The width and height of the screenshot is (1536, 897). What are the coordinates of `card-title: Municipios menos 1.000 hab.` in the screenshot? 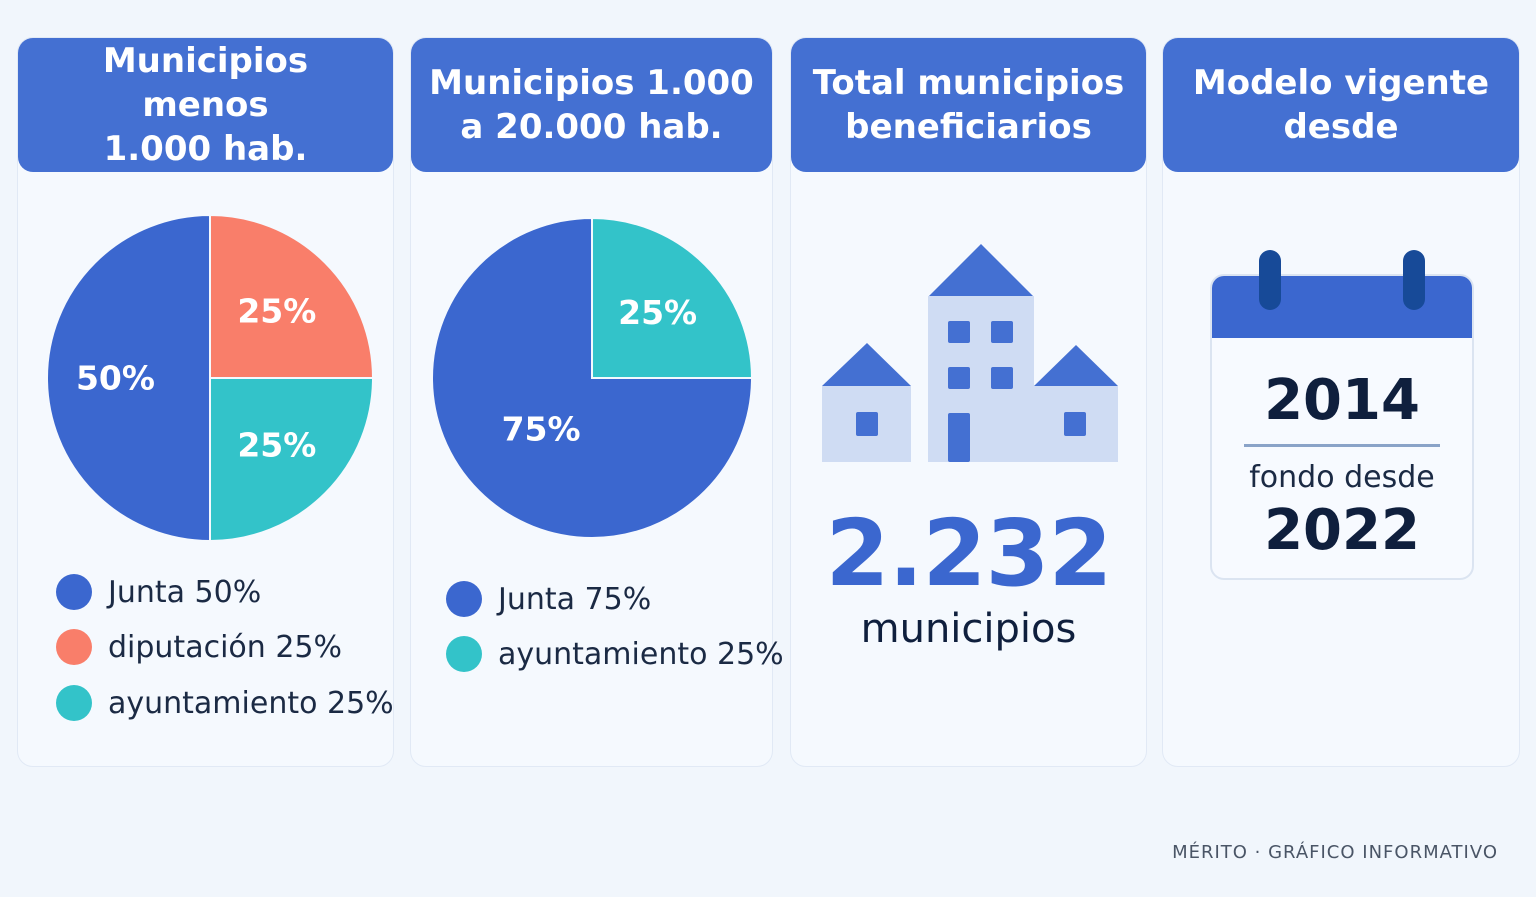 It's located at (205, 105).